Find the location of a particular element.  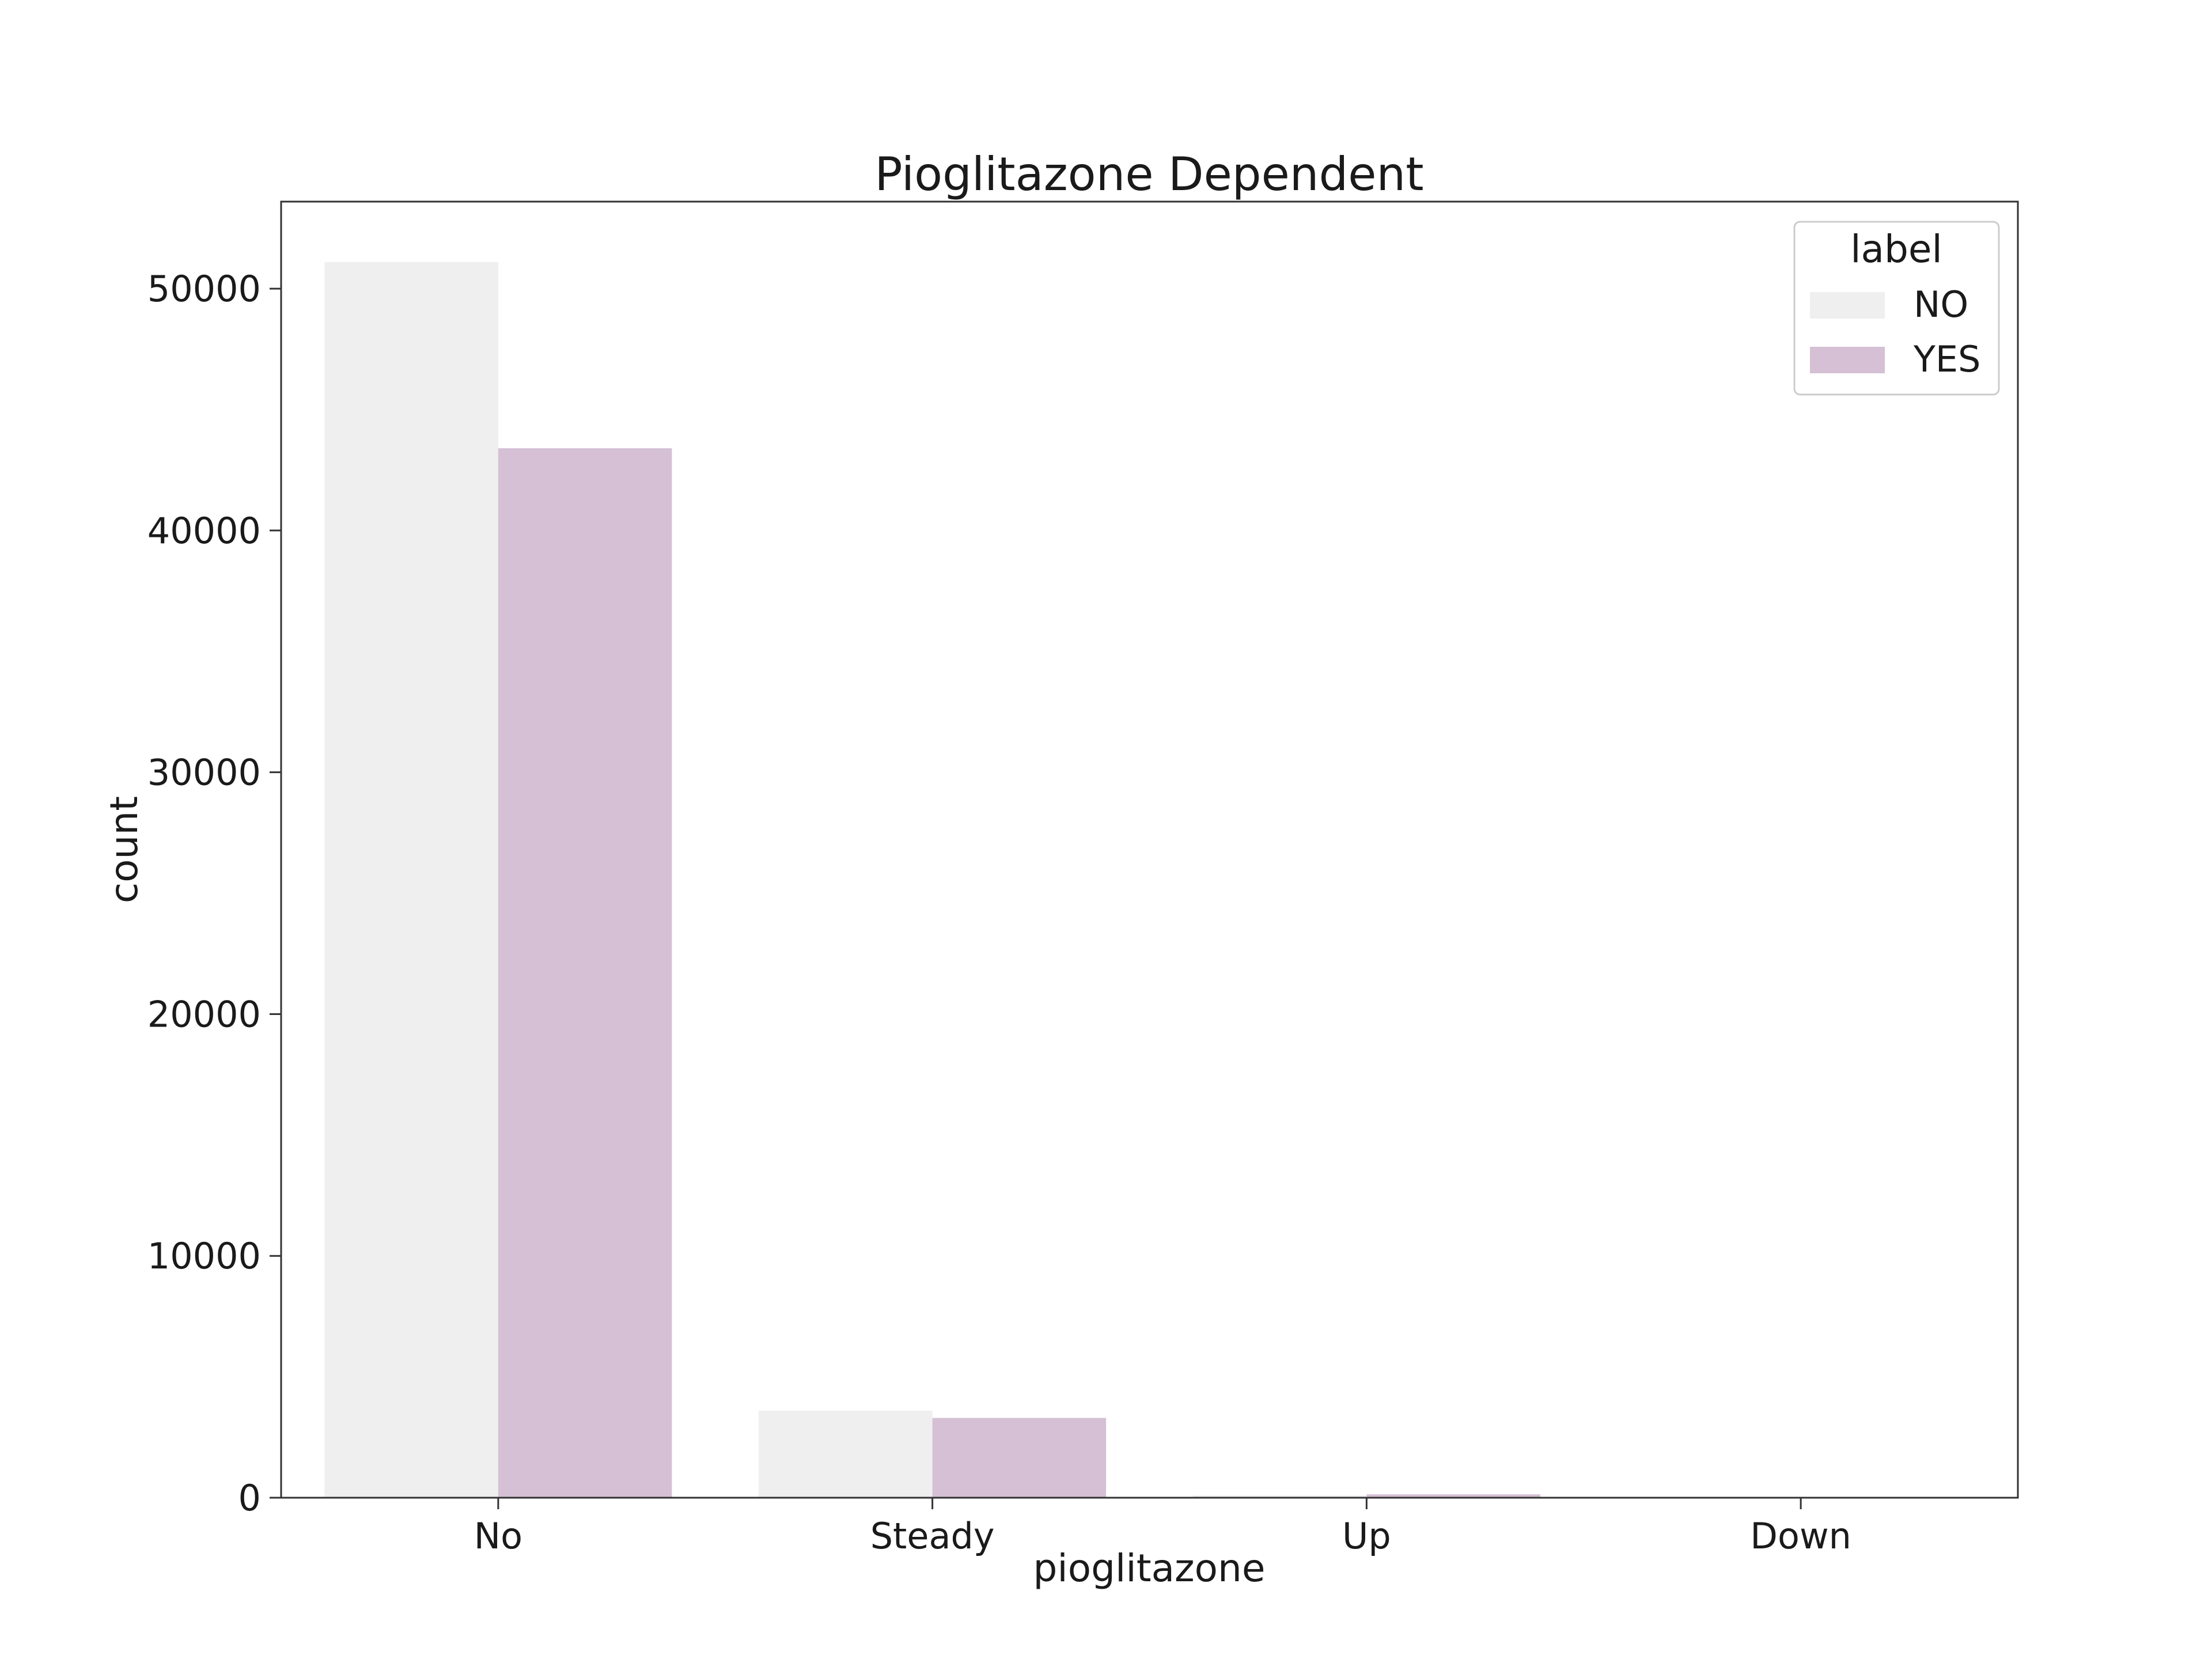

bar-no-yes is located at coordinates (585, 973).